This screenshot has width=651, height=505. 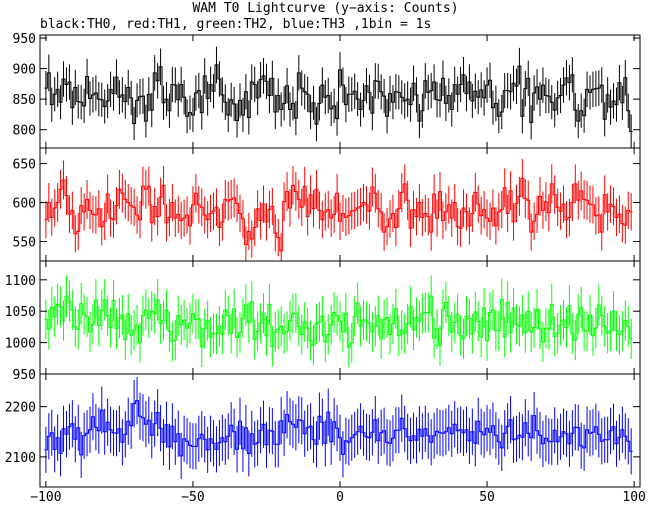 I want to click on x-axis: −100 −50 0 50 100, so click(x=338, y=497).